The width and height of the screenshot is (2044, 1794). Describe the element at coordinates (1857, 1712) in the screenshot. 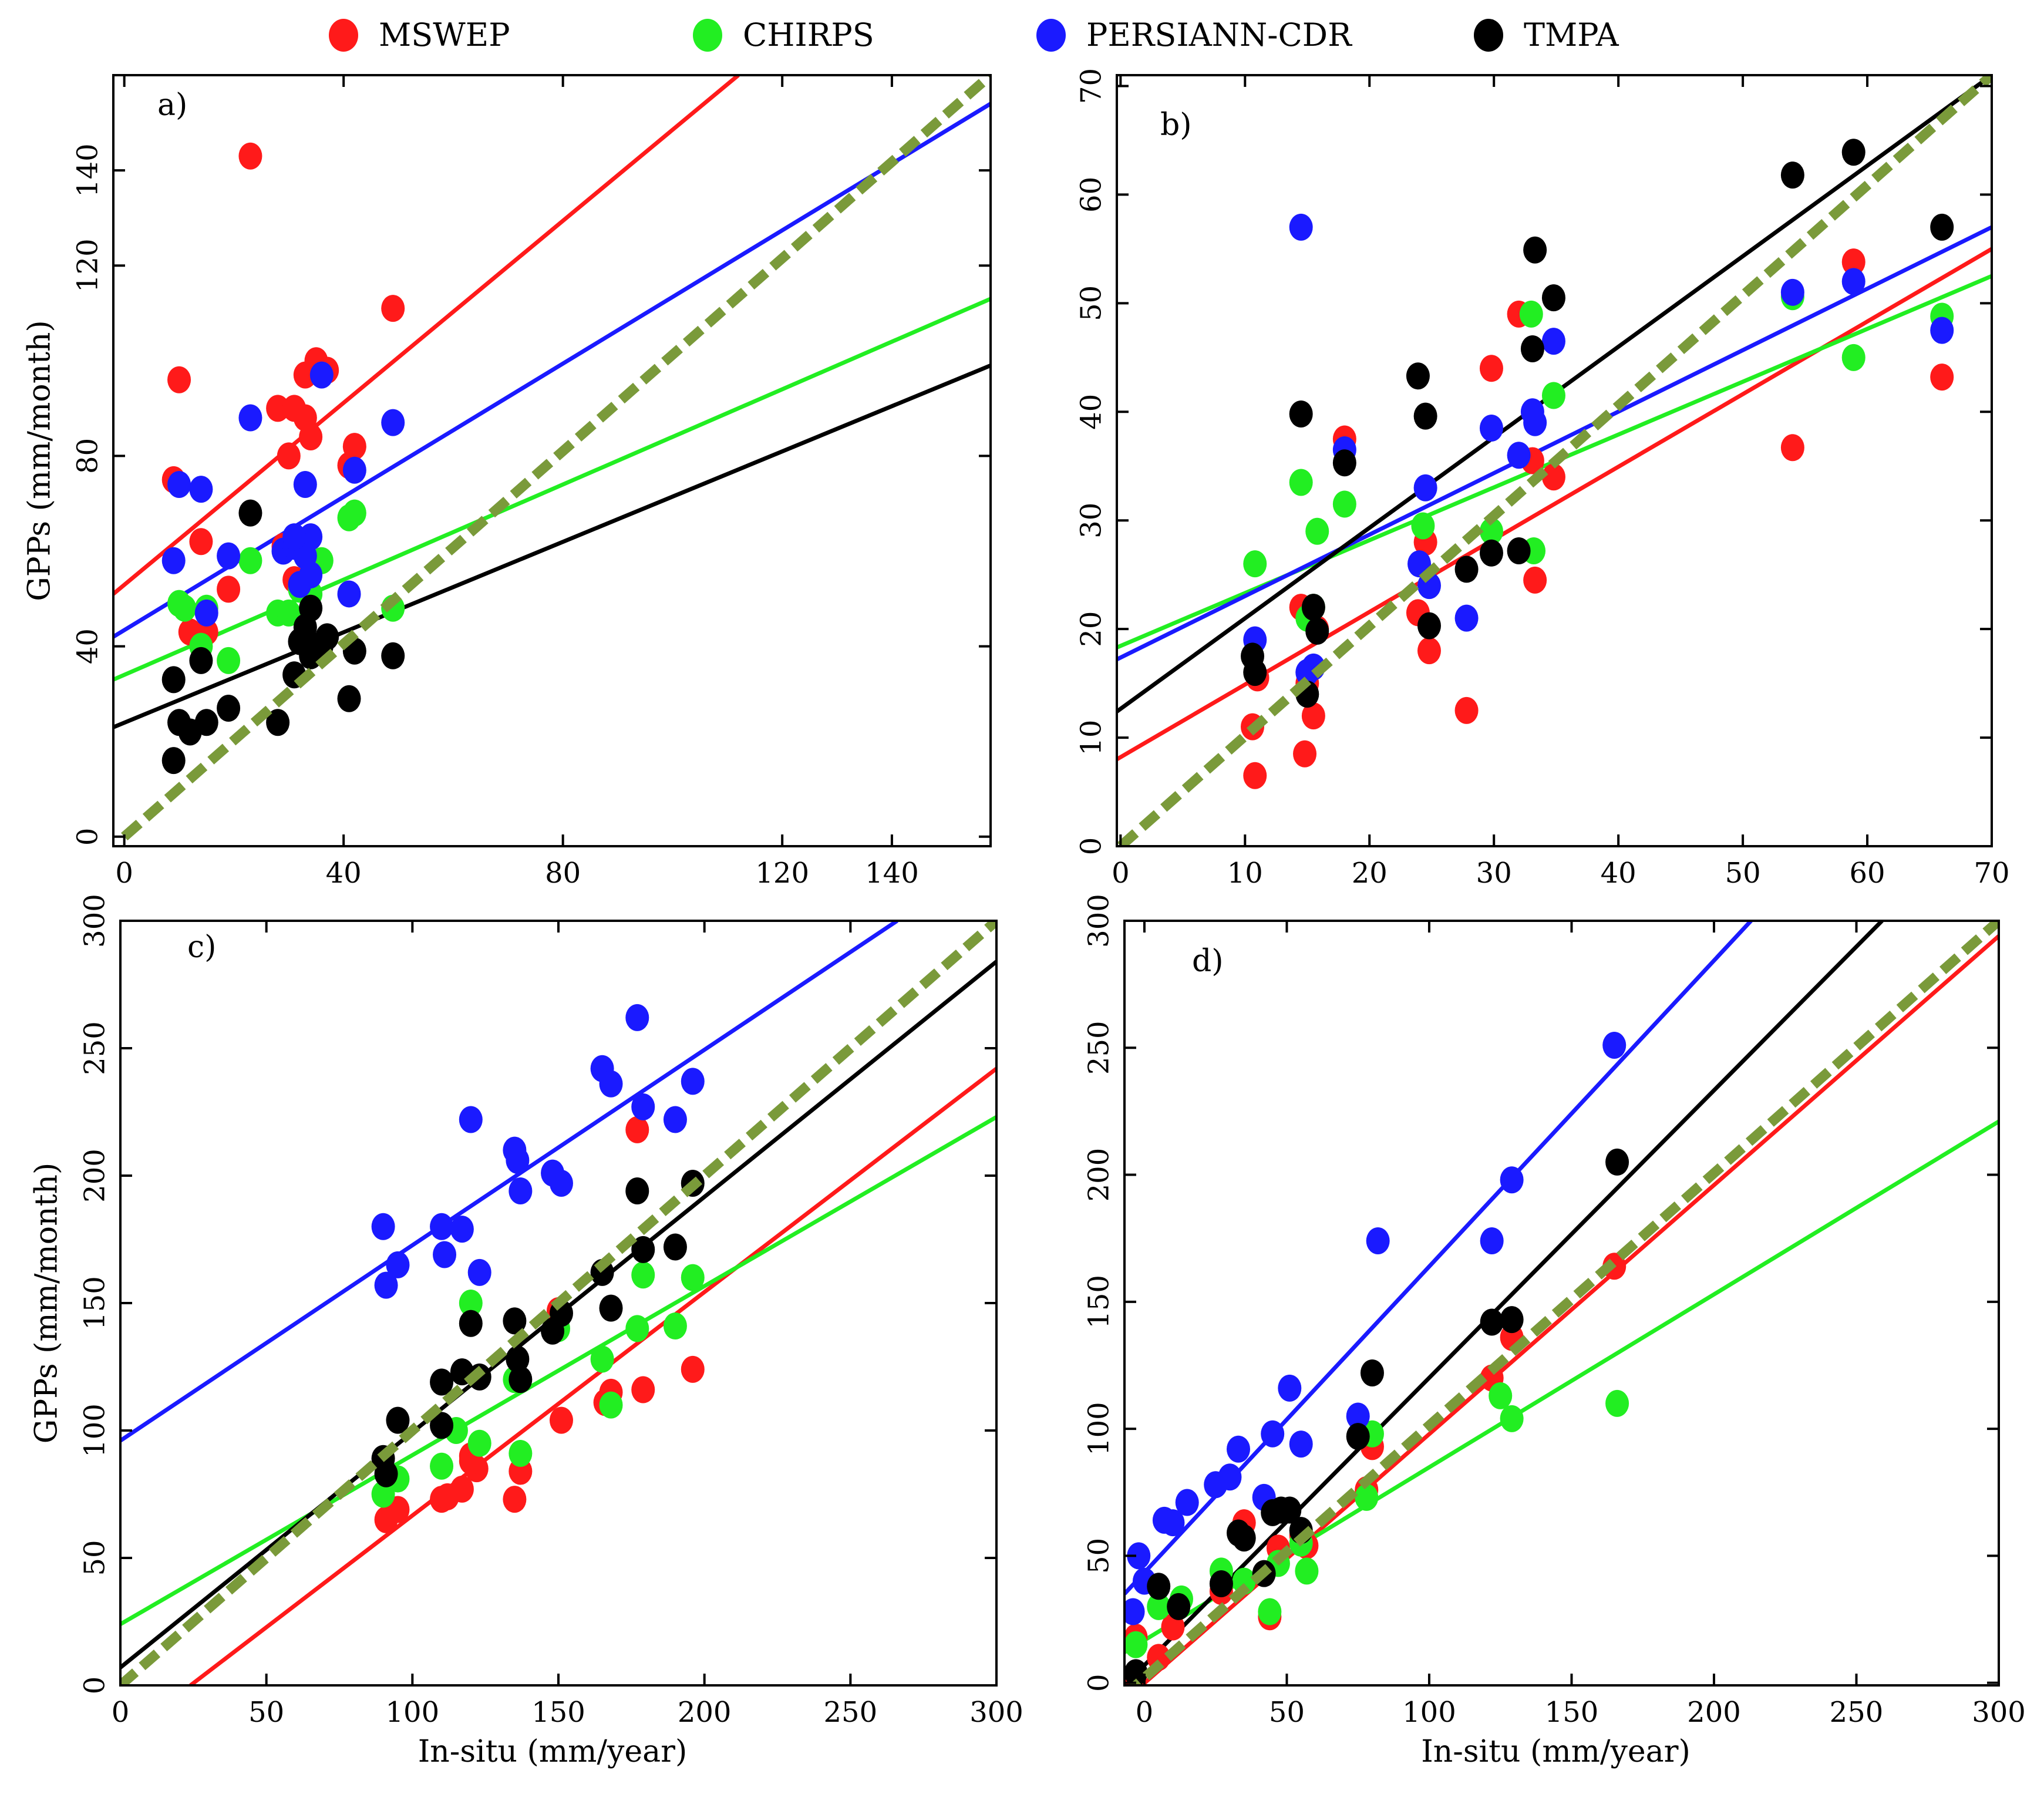

I see `x-tick-label: 250` at that location.